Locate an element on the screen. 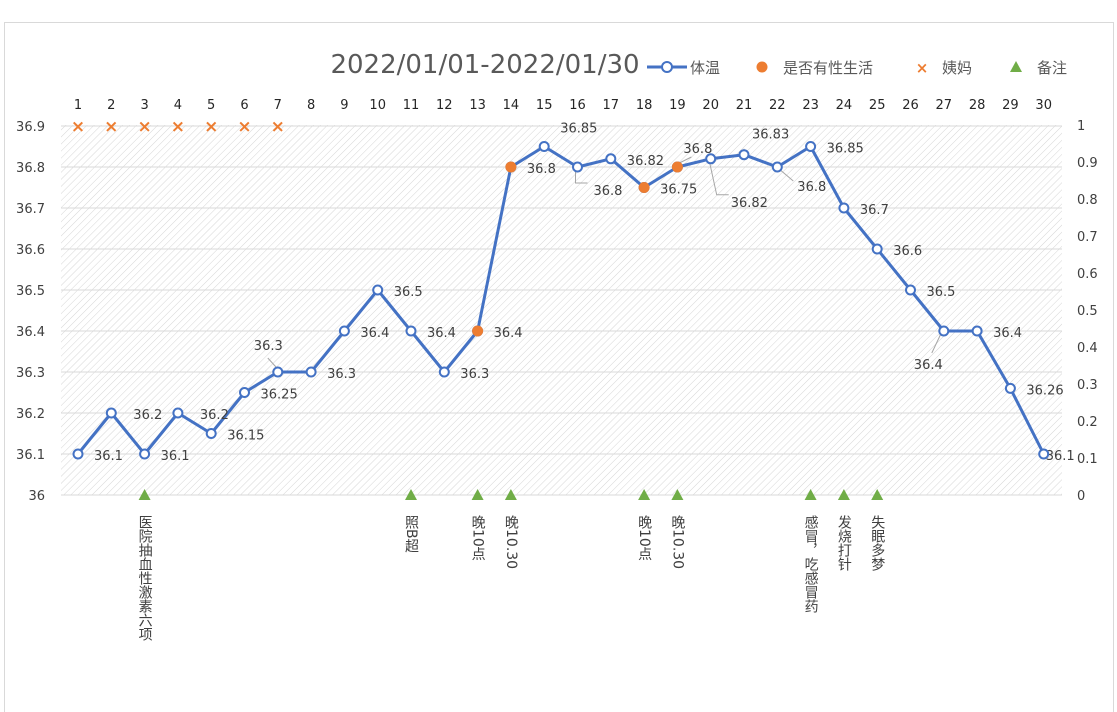  x-axis-tick: 15 is located at coordinates (544, 105).